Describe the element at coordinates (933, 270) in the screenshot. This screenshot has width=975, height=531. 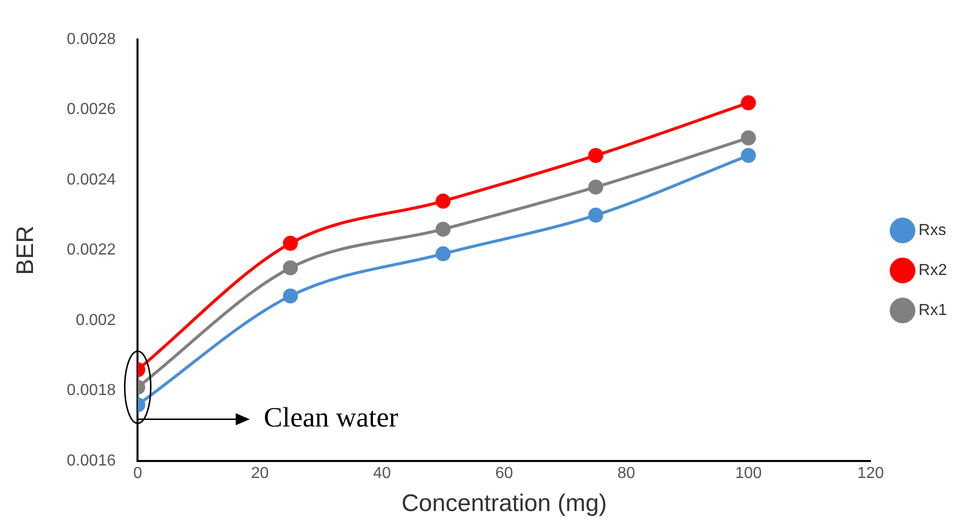
I see `legend-label: Rx2` at that location.